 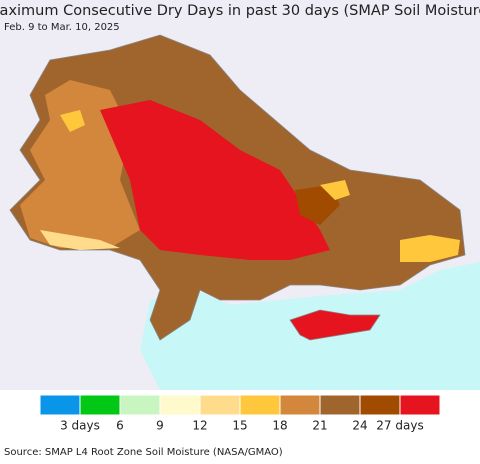 I want to click on east-dark, so click(x=317, y=205).